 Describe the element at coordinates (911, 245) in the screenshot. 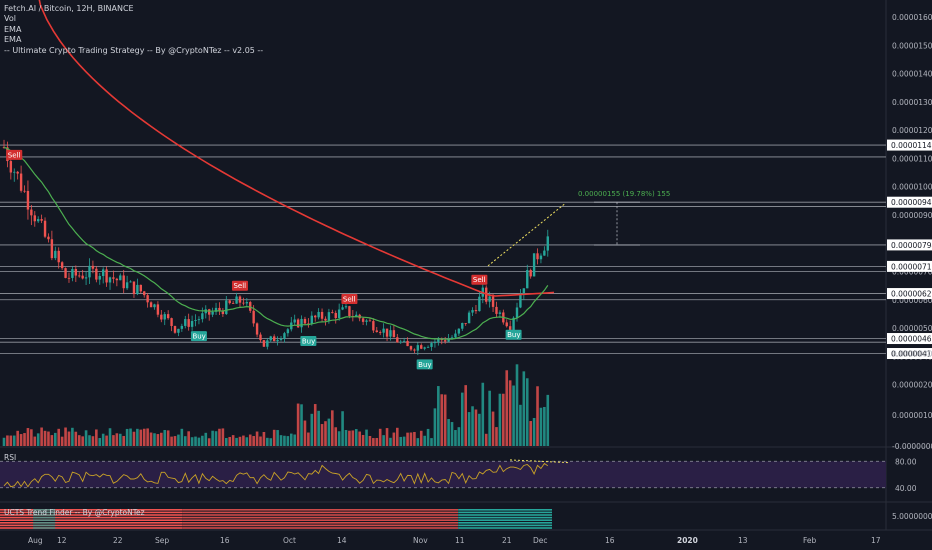

I see `price-label: 0.00000794` at that location.